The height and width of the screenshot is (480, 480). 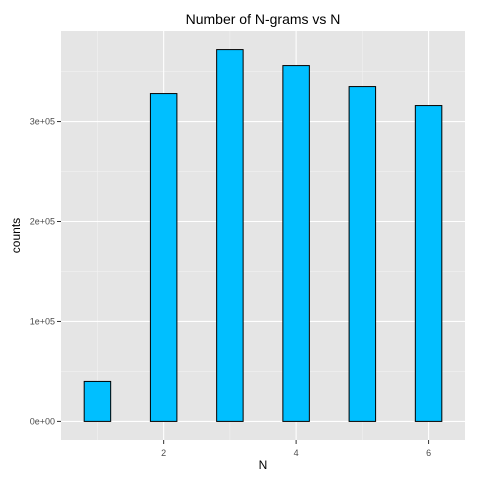 I want to click on y-tick-label: 2e+05, so click(x=42, y=222).